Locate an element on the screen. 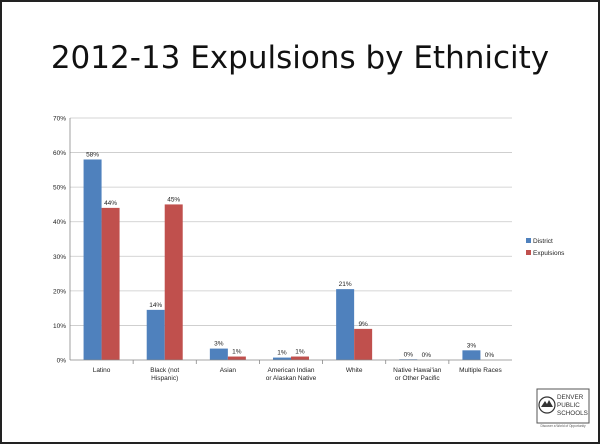 The width and height of the screenshot is (600, 444). y-tick-label: 10% is located at coordinates (59, 326).